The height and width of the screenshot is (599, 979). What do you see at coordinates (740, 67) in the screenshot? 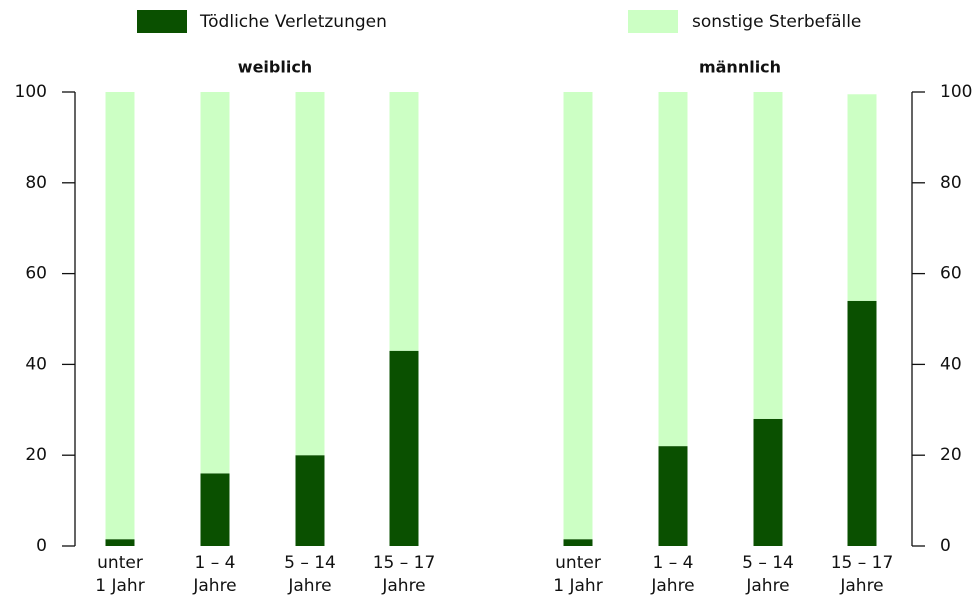
I see `panel-title: männlich` at bounding box center [740, 67].